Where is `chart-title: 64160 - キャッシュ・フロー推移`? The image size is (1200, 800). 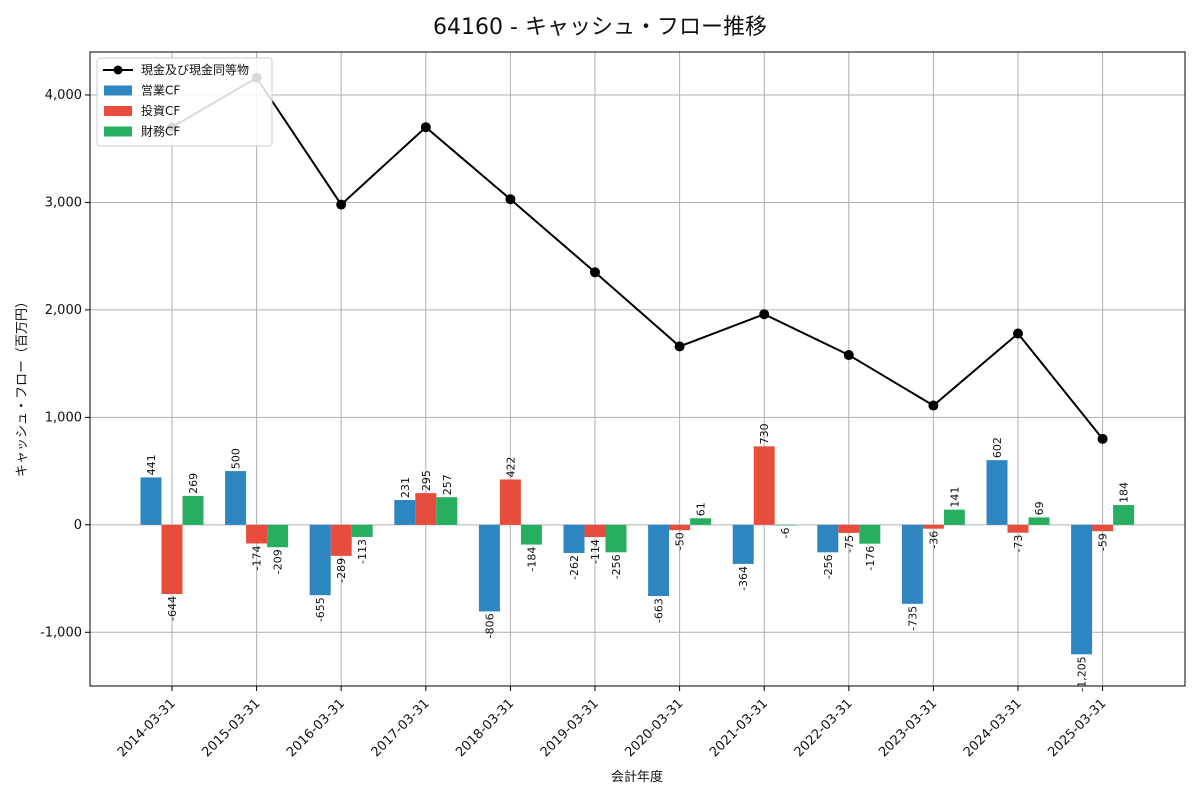 chart-title: 64160 - キャッシュ・フロー推移 is located at coordinates (600, 27).